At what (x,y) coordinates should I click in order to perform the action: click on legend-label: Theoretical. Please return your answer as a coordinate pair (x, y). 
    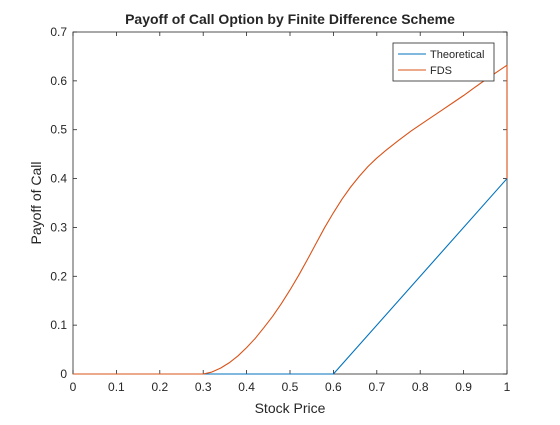
    Looking at the image, I should click on (457, 55).